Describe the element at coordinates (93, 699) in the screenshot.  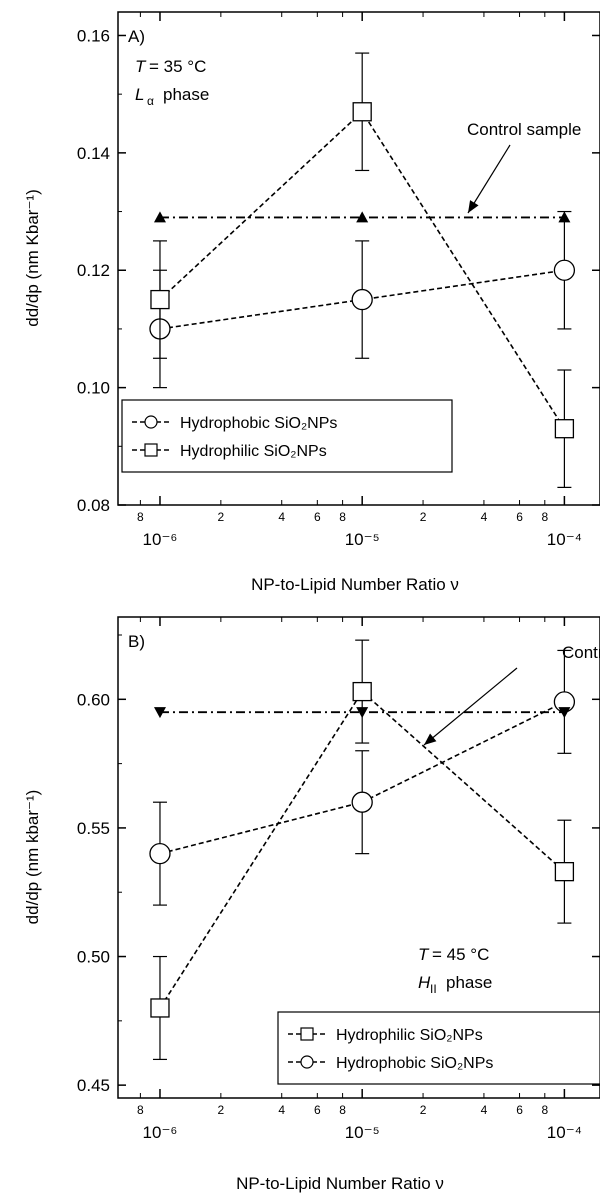
I see `y-tick-label: 0.60` at that location.